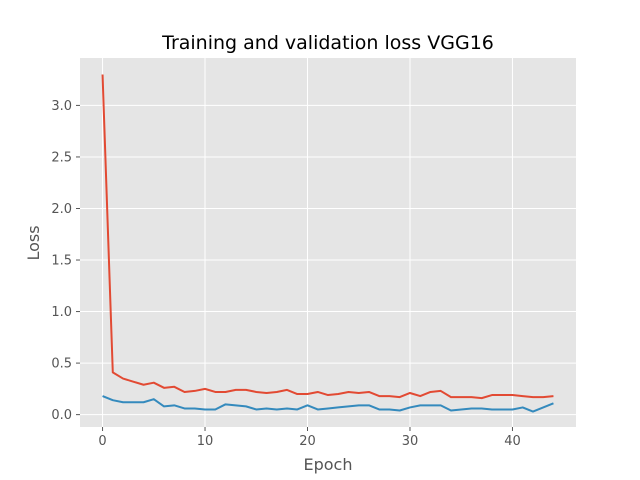 Image resolution: width=640 pixels, height=480 pixels. I want to click on y-tick-label: 2.5, so click(61, 157).